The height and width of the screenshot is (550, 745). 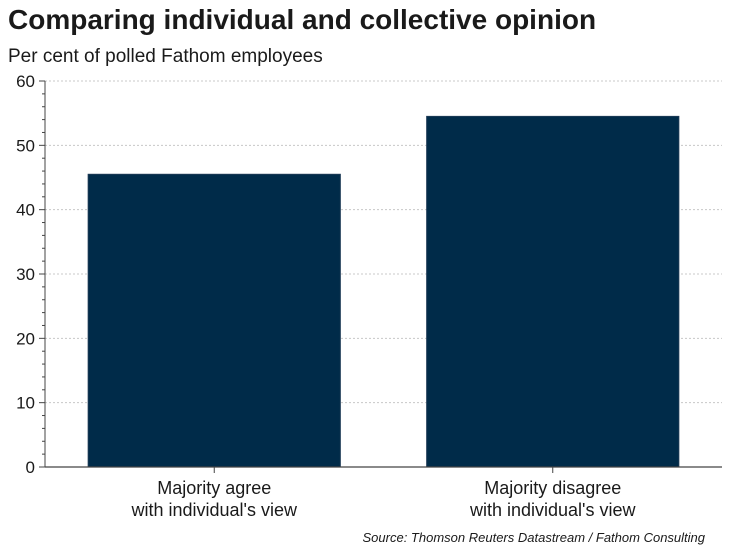 What do you see at coordinates (25, 338) in the screenshot?
I see `y-tick-label: 20` at bounding box center [25, 338].